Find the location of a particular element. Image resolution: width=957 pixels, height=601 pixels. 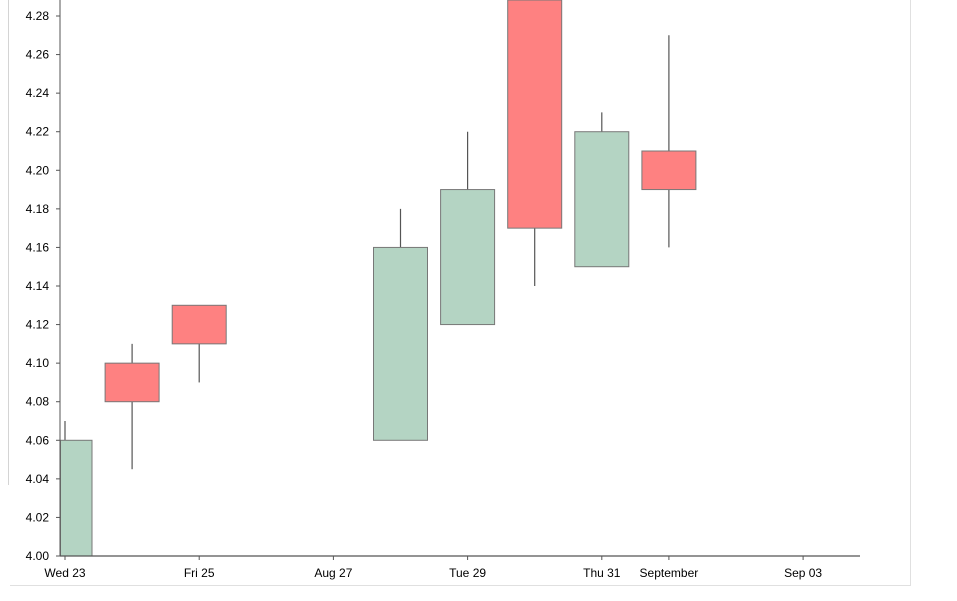

y-tick-label: 4.00 is located at coordinates (38, 556).